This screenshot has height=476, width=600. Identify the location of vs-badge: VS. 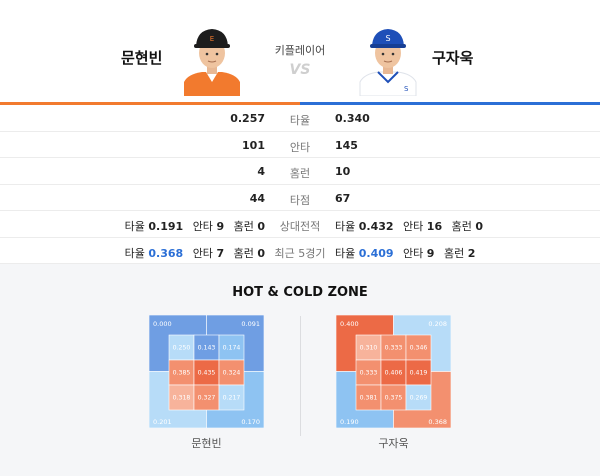
(300, 70).